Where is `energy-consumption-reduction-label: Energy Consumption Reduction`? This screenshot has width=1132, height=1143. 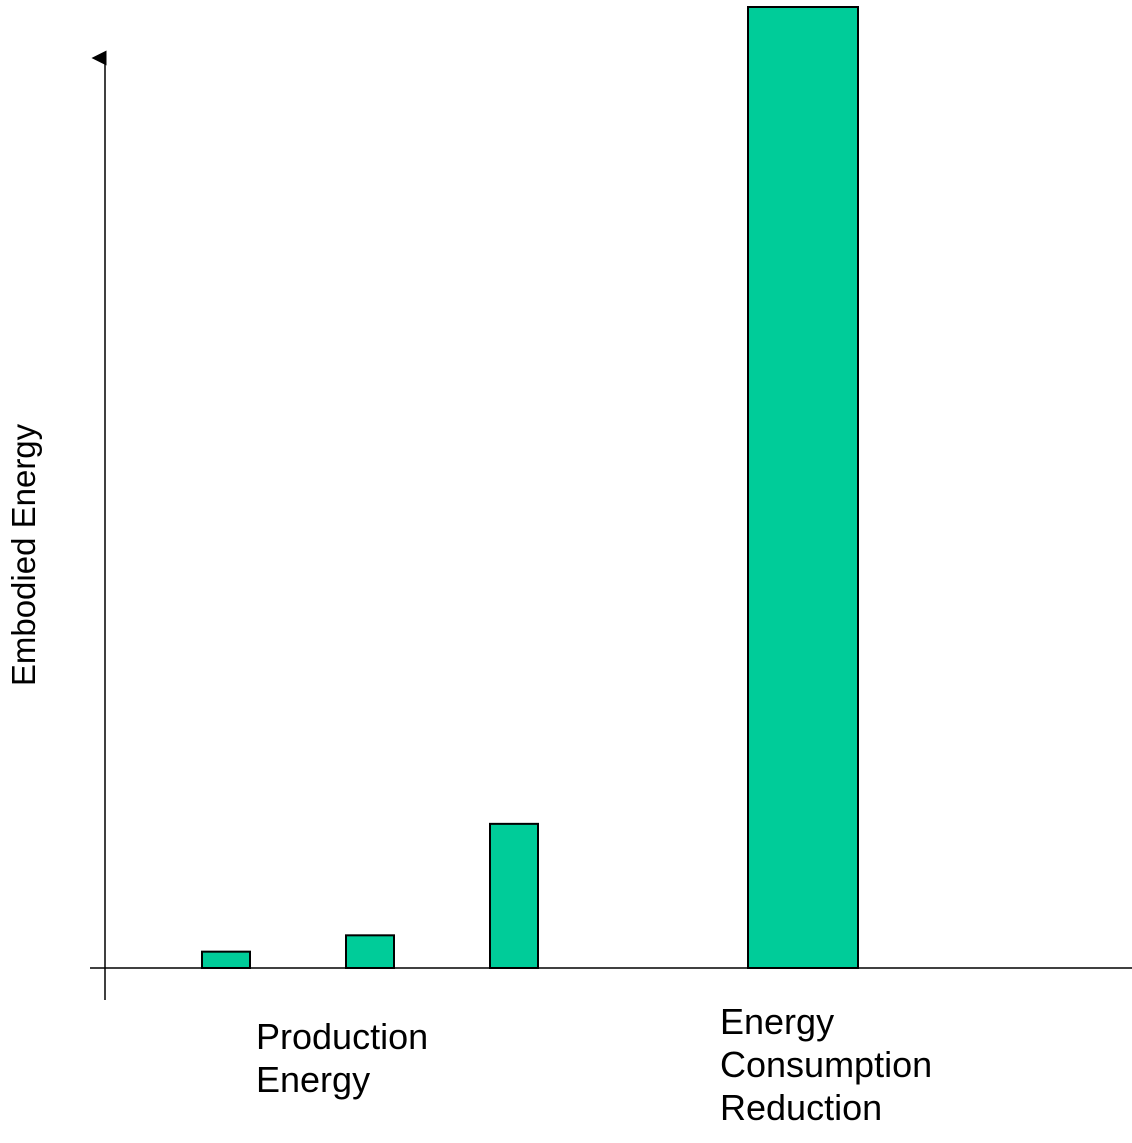 energy-consumption-reduction-label: Energy Consumption Reduction is located at coordinates (826, 1065).